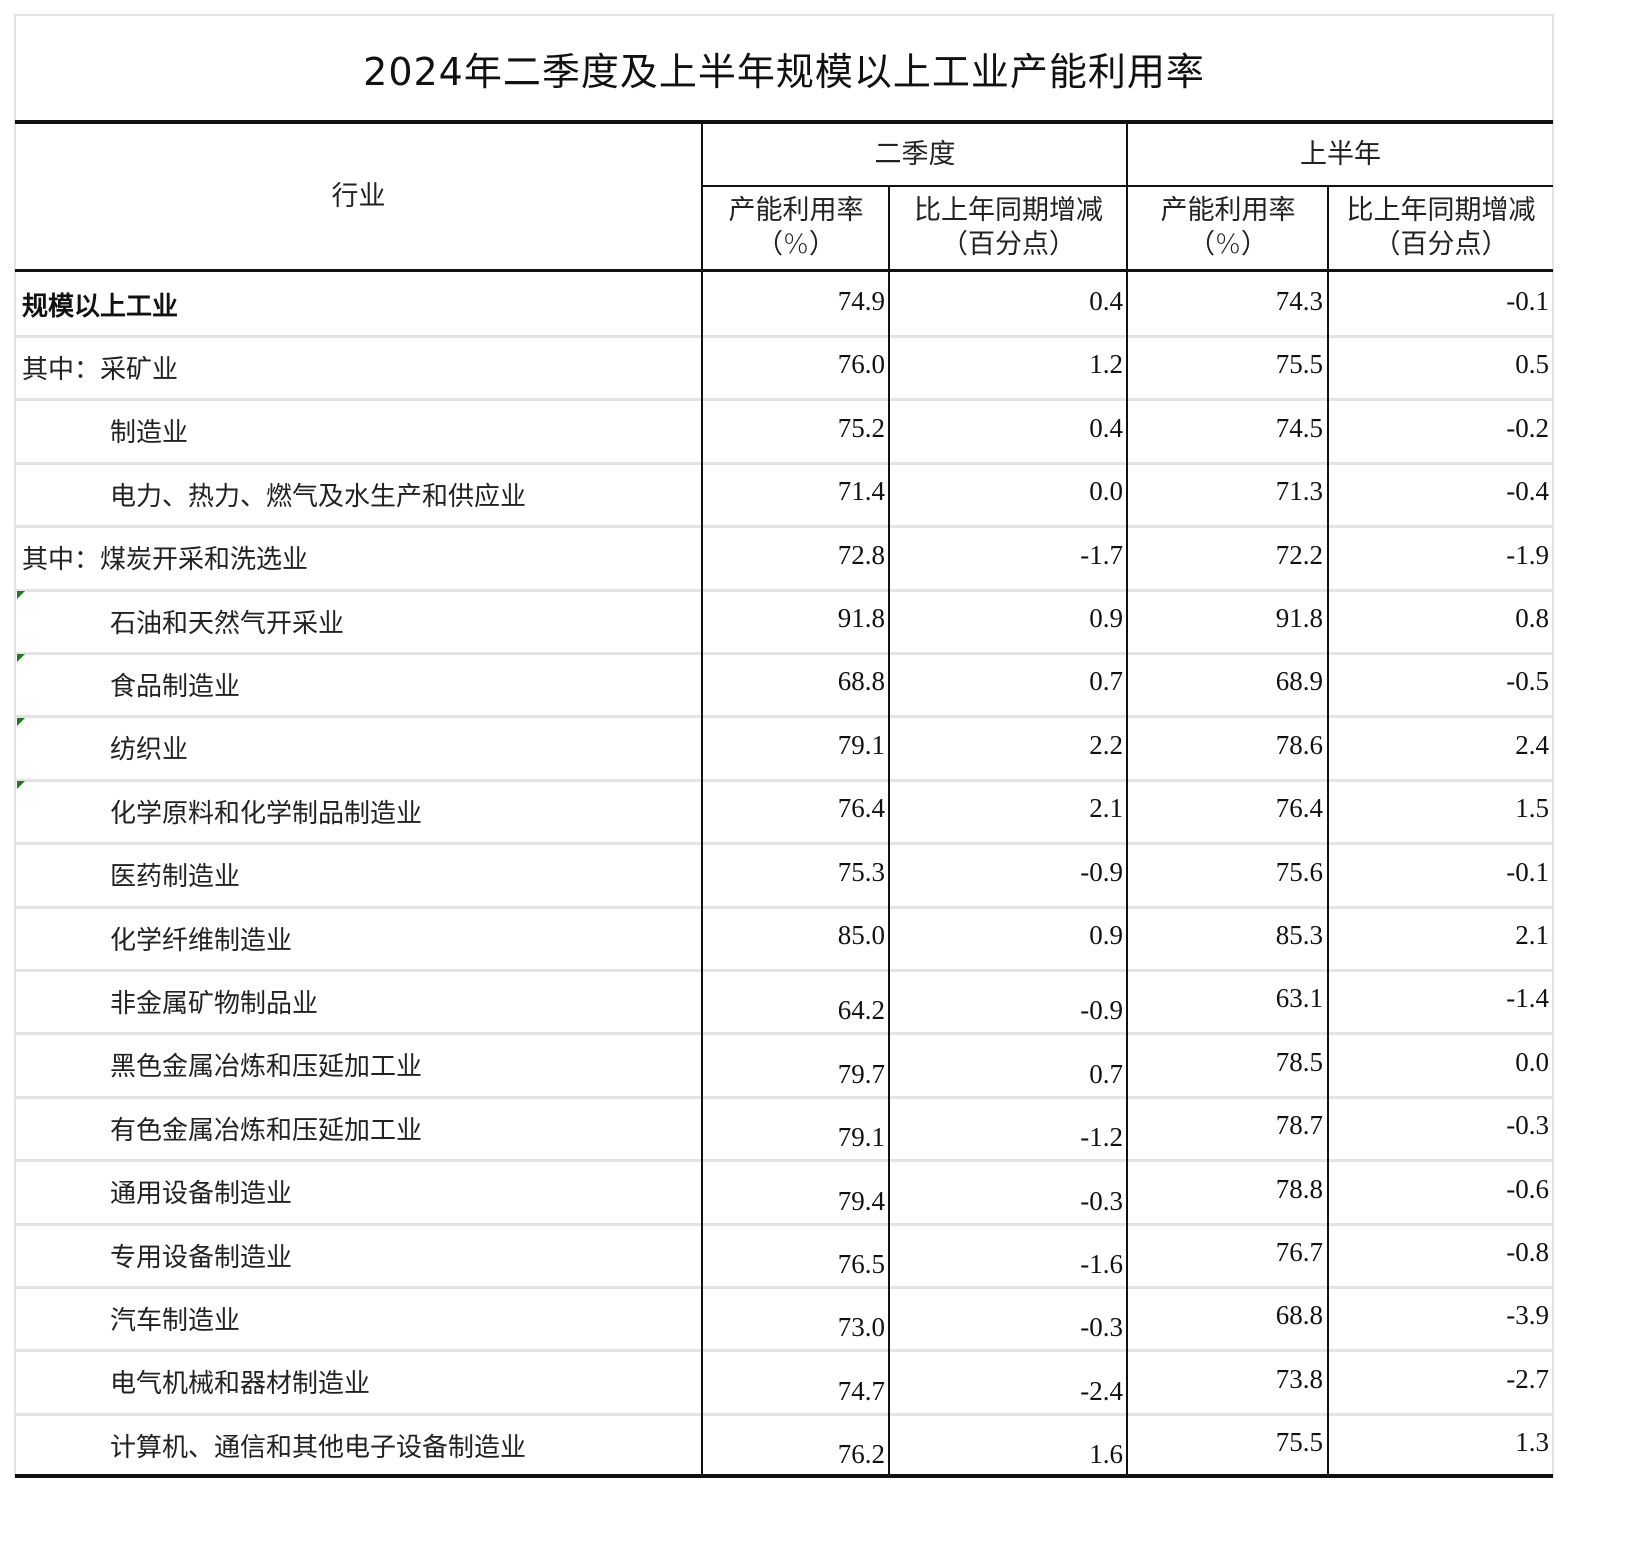 Image resolution: width=1630 pixels, height=1552 pixels. What do you see at coordinates (861, 1264) in the screenshot?
I see `value-q2-rate: 76.5` at bounding box center [861, 1264].